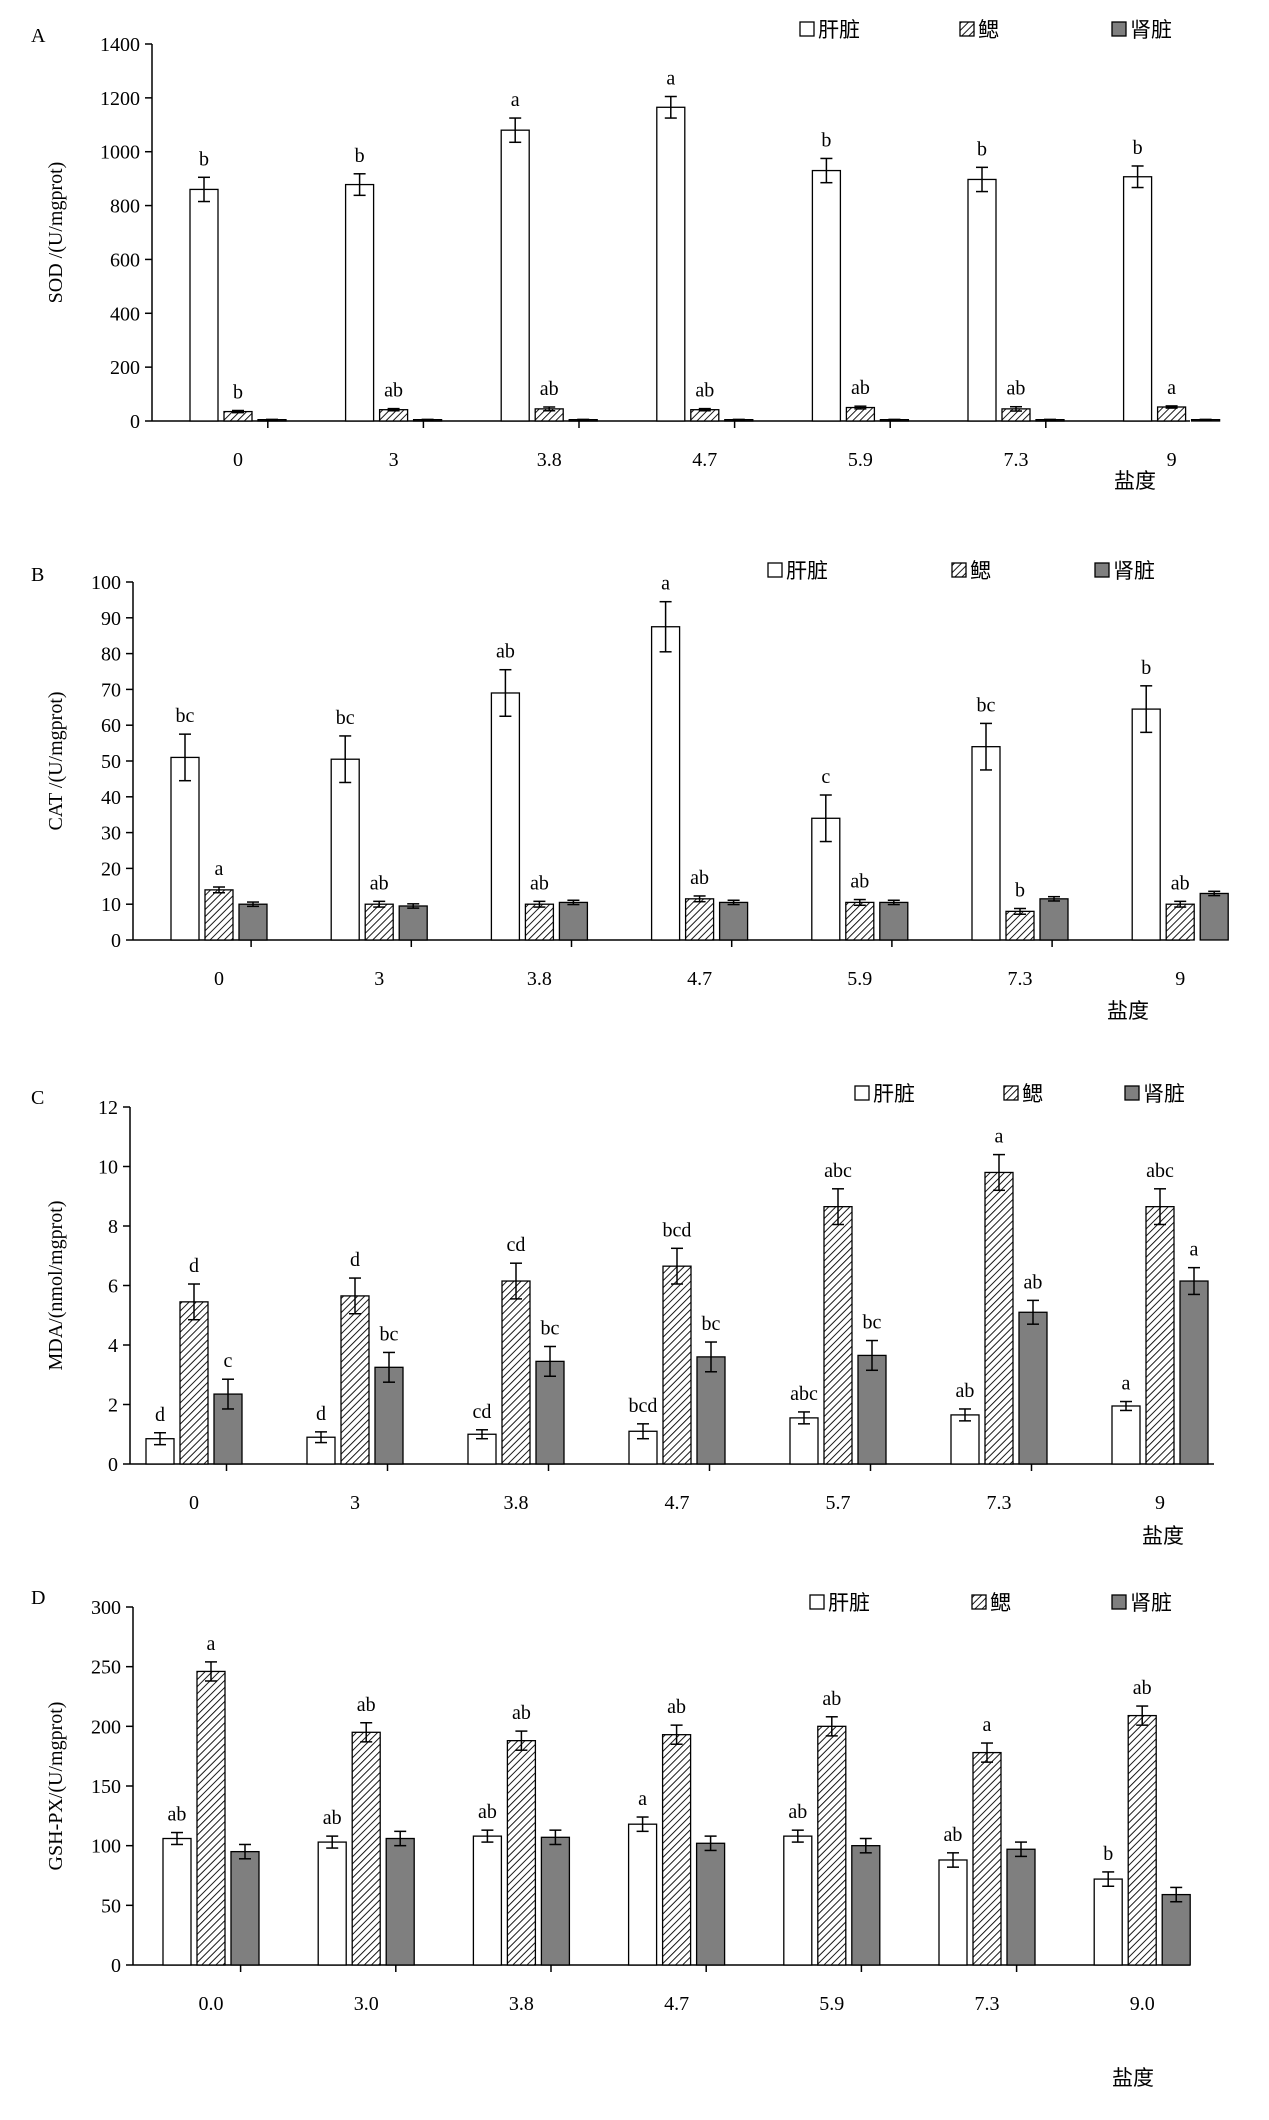  Describe the element at coordinates (135, 422) in the screenshot. I see `y-tick-label: 0` at that location.